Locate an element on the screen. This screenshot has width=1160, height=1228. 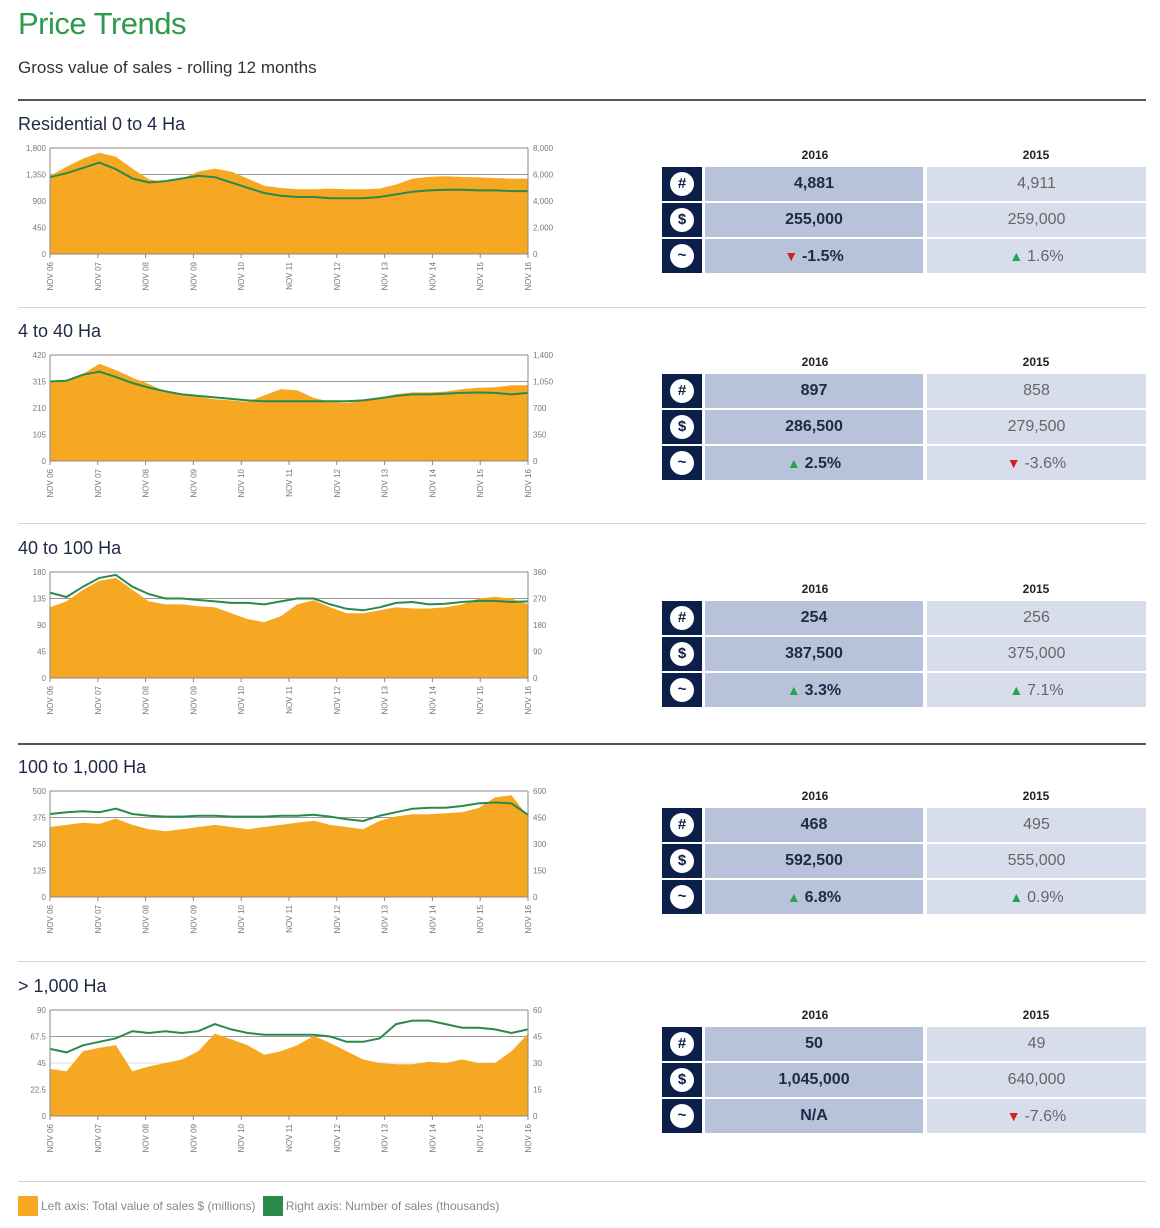
icon-glyph: ~ is located at coordinates (682, 1116).